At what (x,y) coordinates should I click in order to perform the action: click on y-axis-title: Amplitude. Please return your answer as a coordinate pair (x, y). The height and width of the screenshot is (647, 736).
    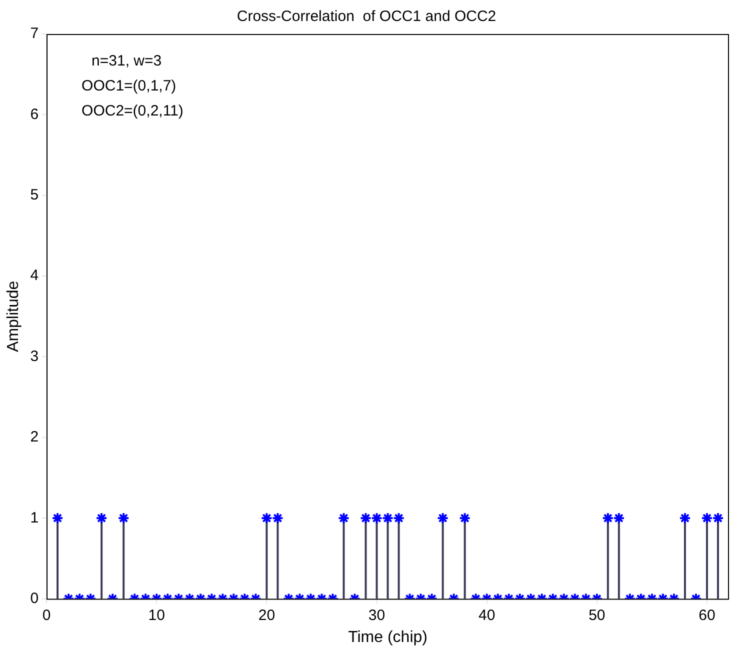
    Looking at the image, I should click on (13, 316).